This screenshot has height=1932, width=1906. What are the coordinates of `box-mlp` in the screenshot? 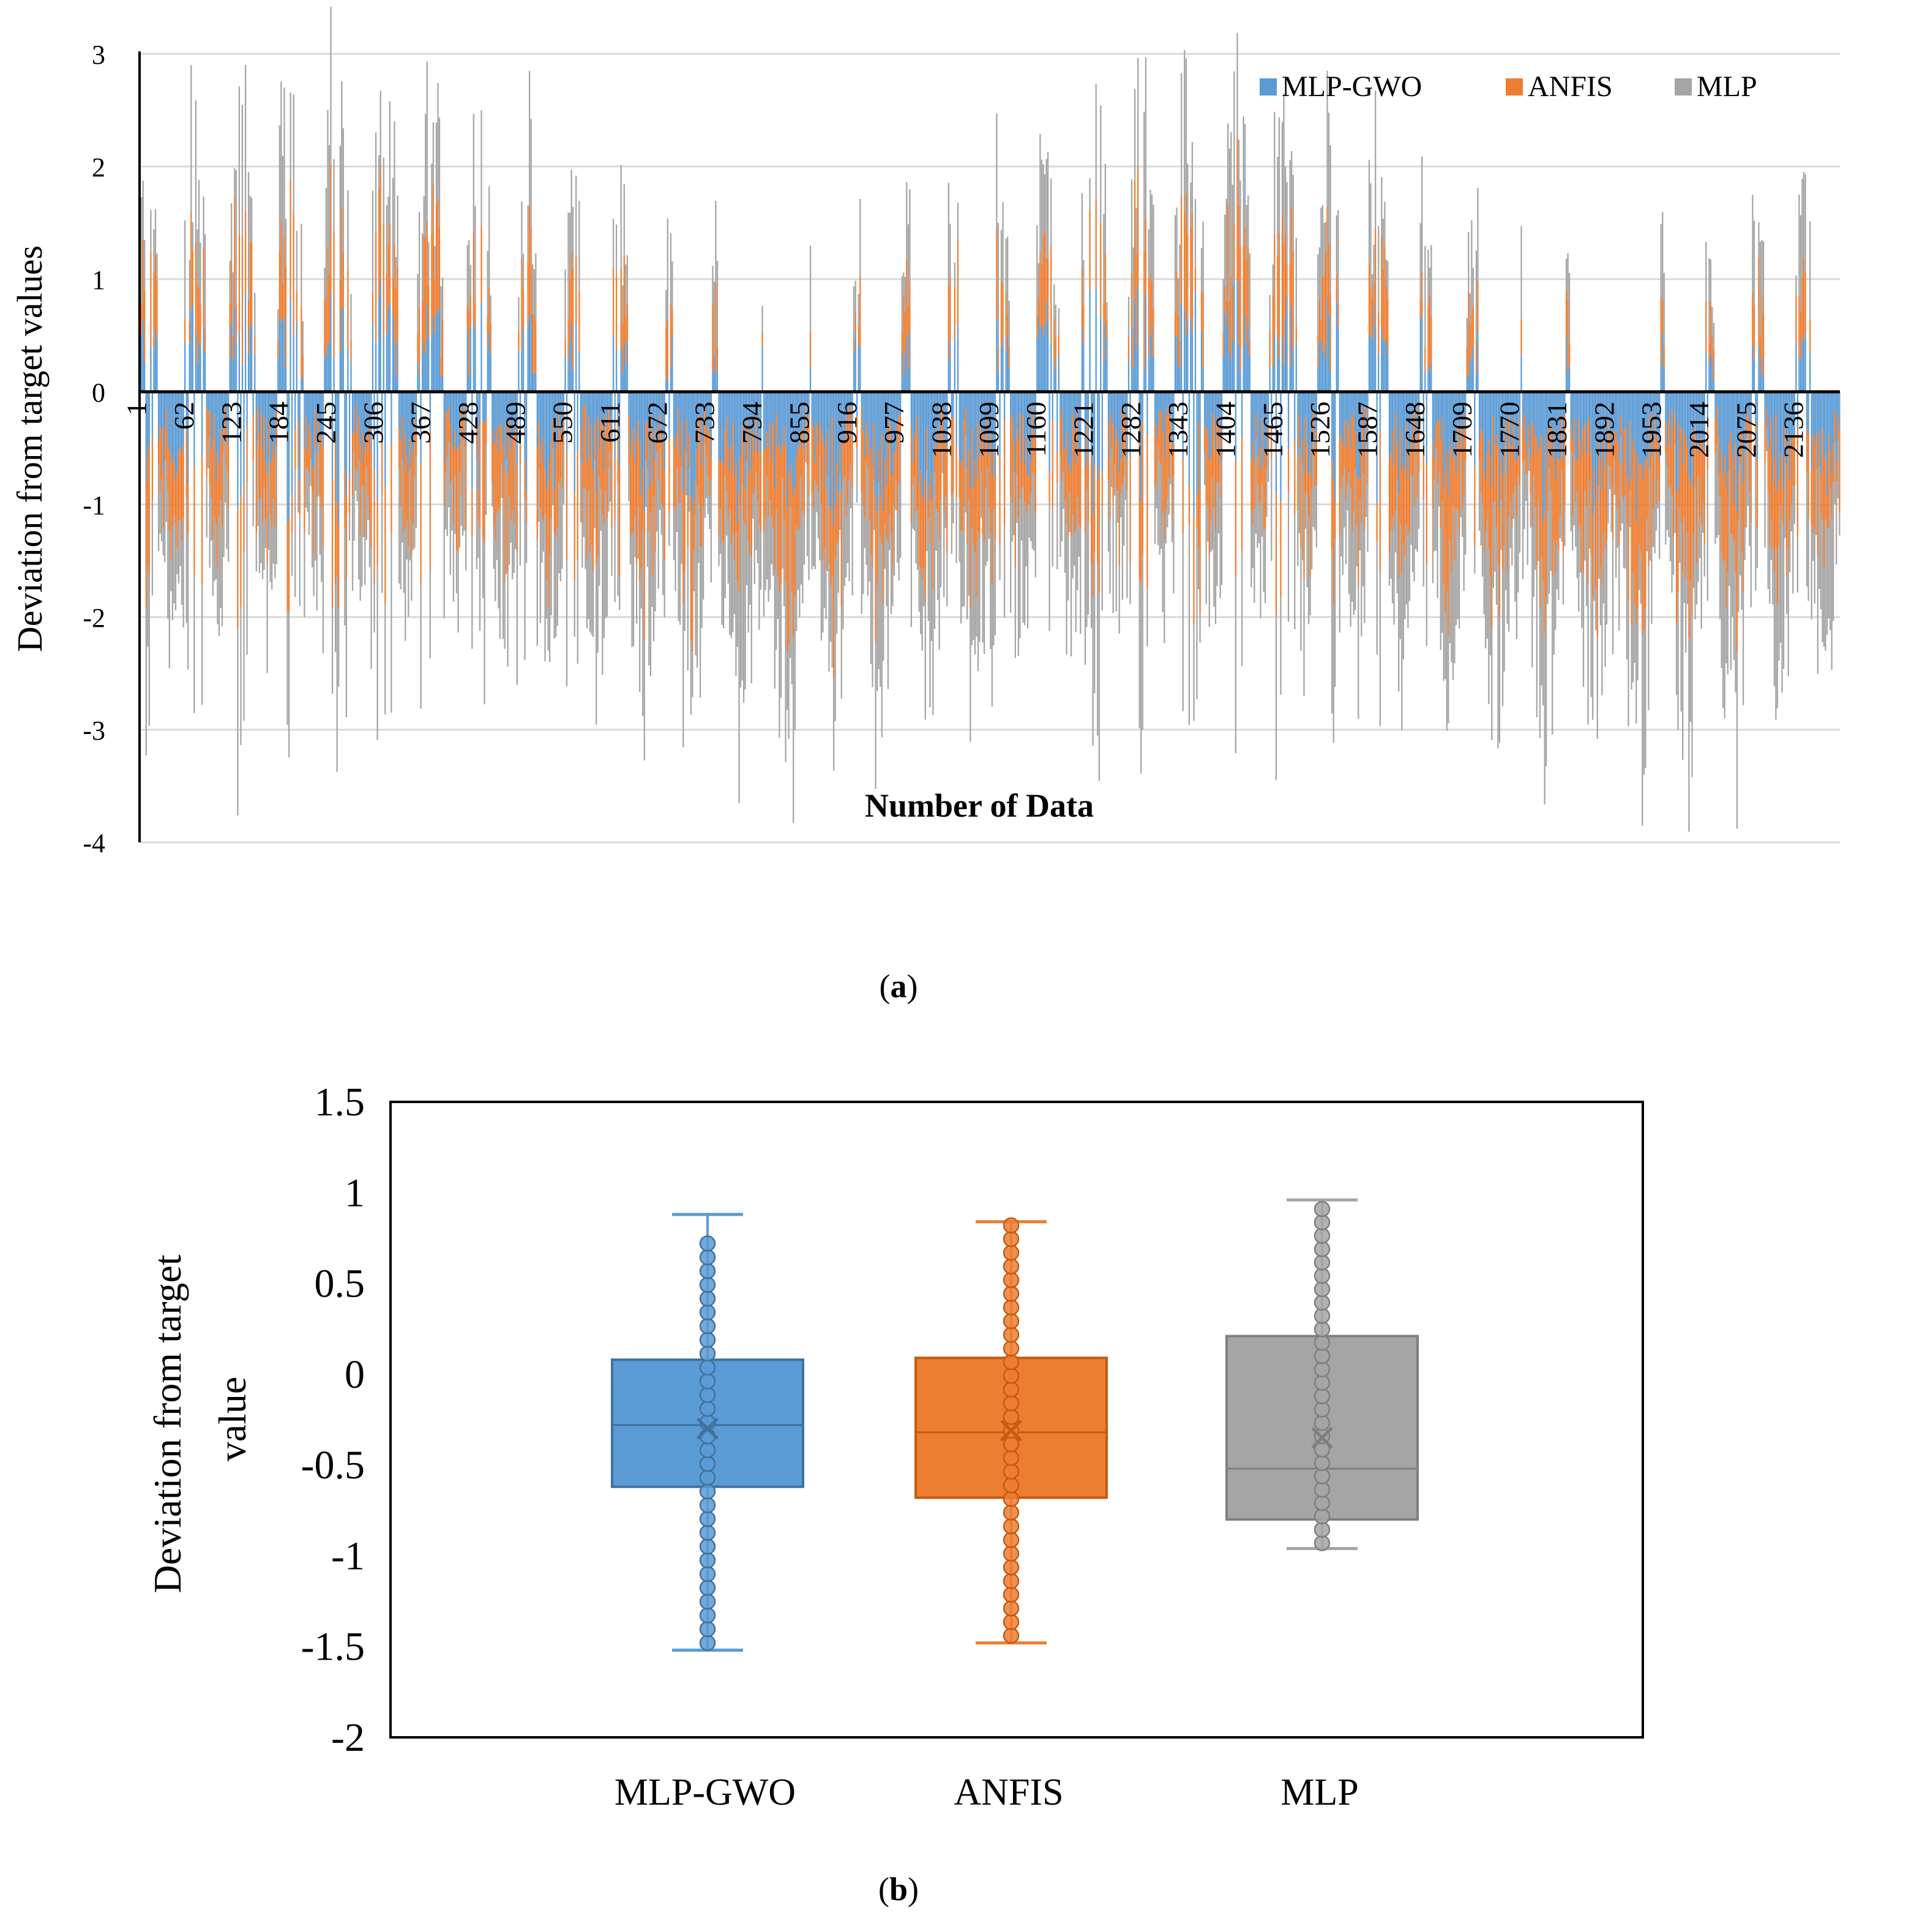 It's located at (1322, 1374).